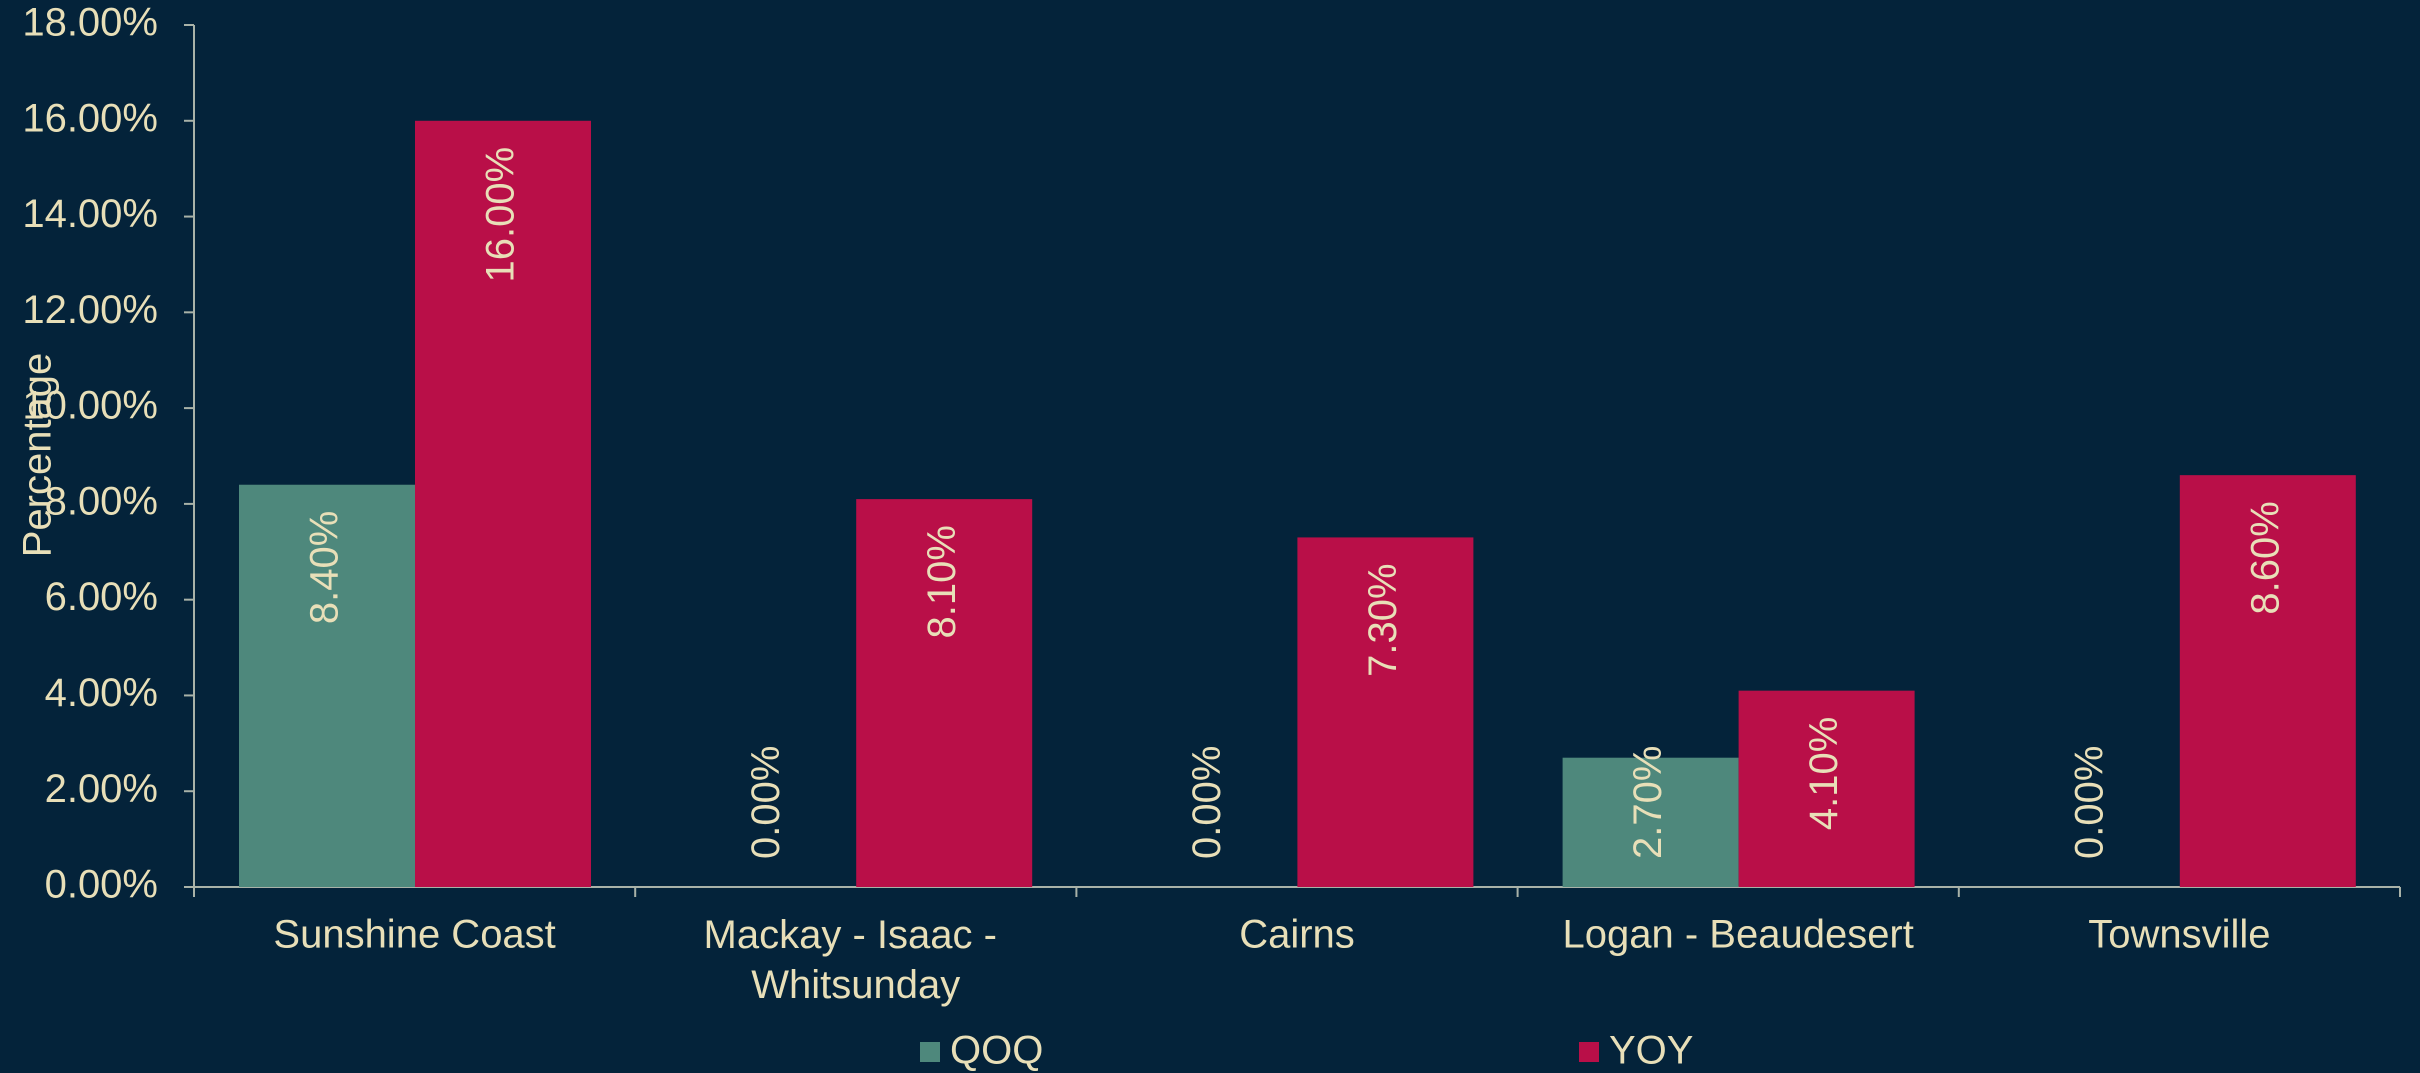 This screenshot has height=1073, width=2420. What do you see at coordinates (101, 501) in the screenshot?
I see `y-tick-label: 8.00%` at bounding box center [101, 501].